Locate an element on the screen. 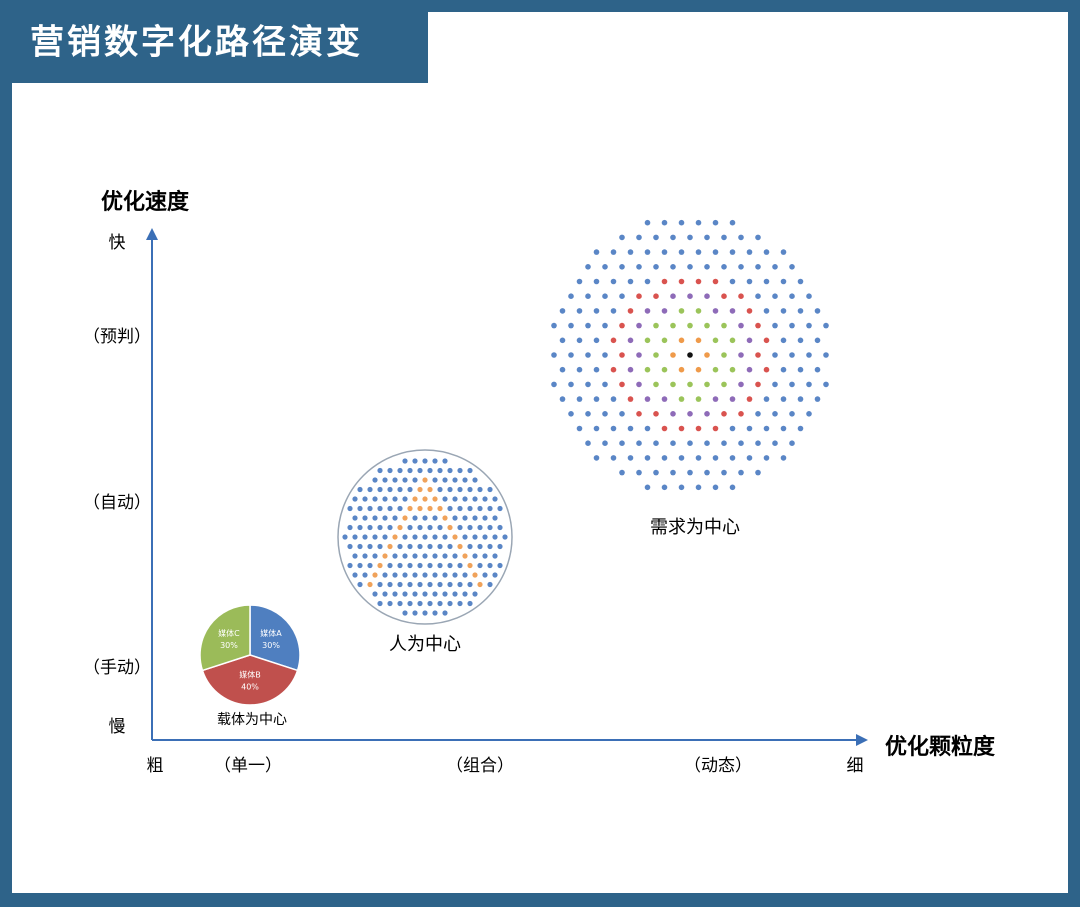 This screenshot has width=1080, height=911. y-label: （预判） is located at coordinates (117, 337).